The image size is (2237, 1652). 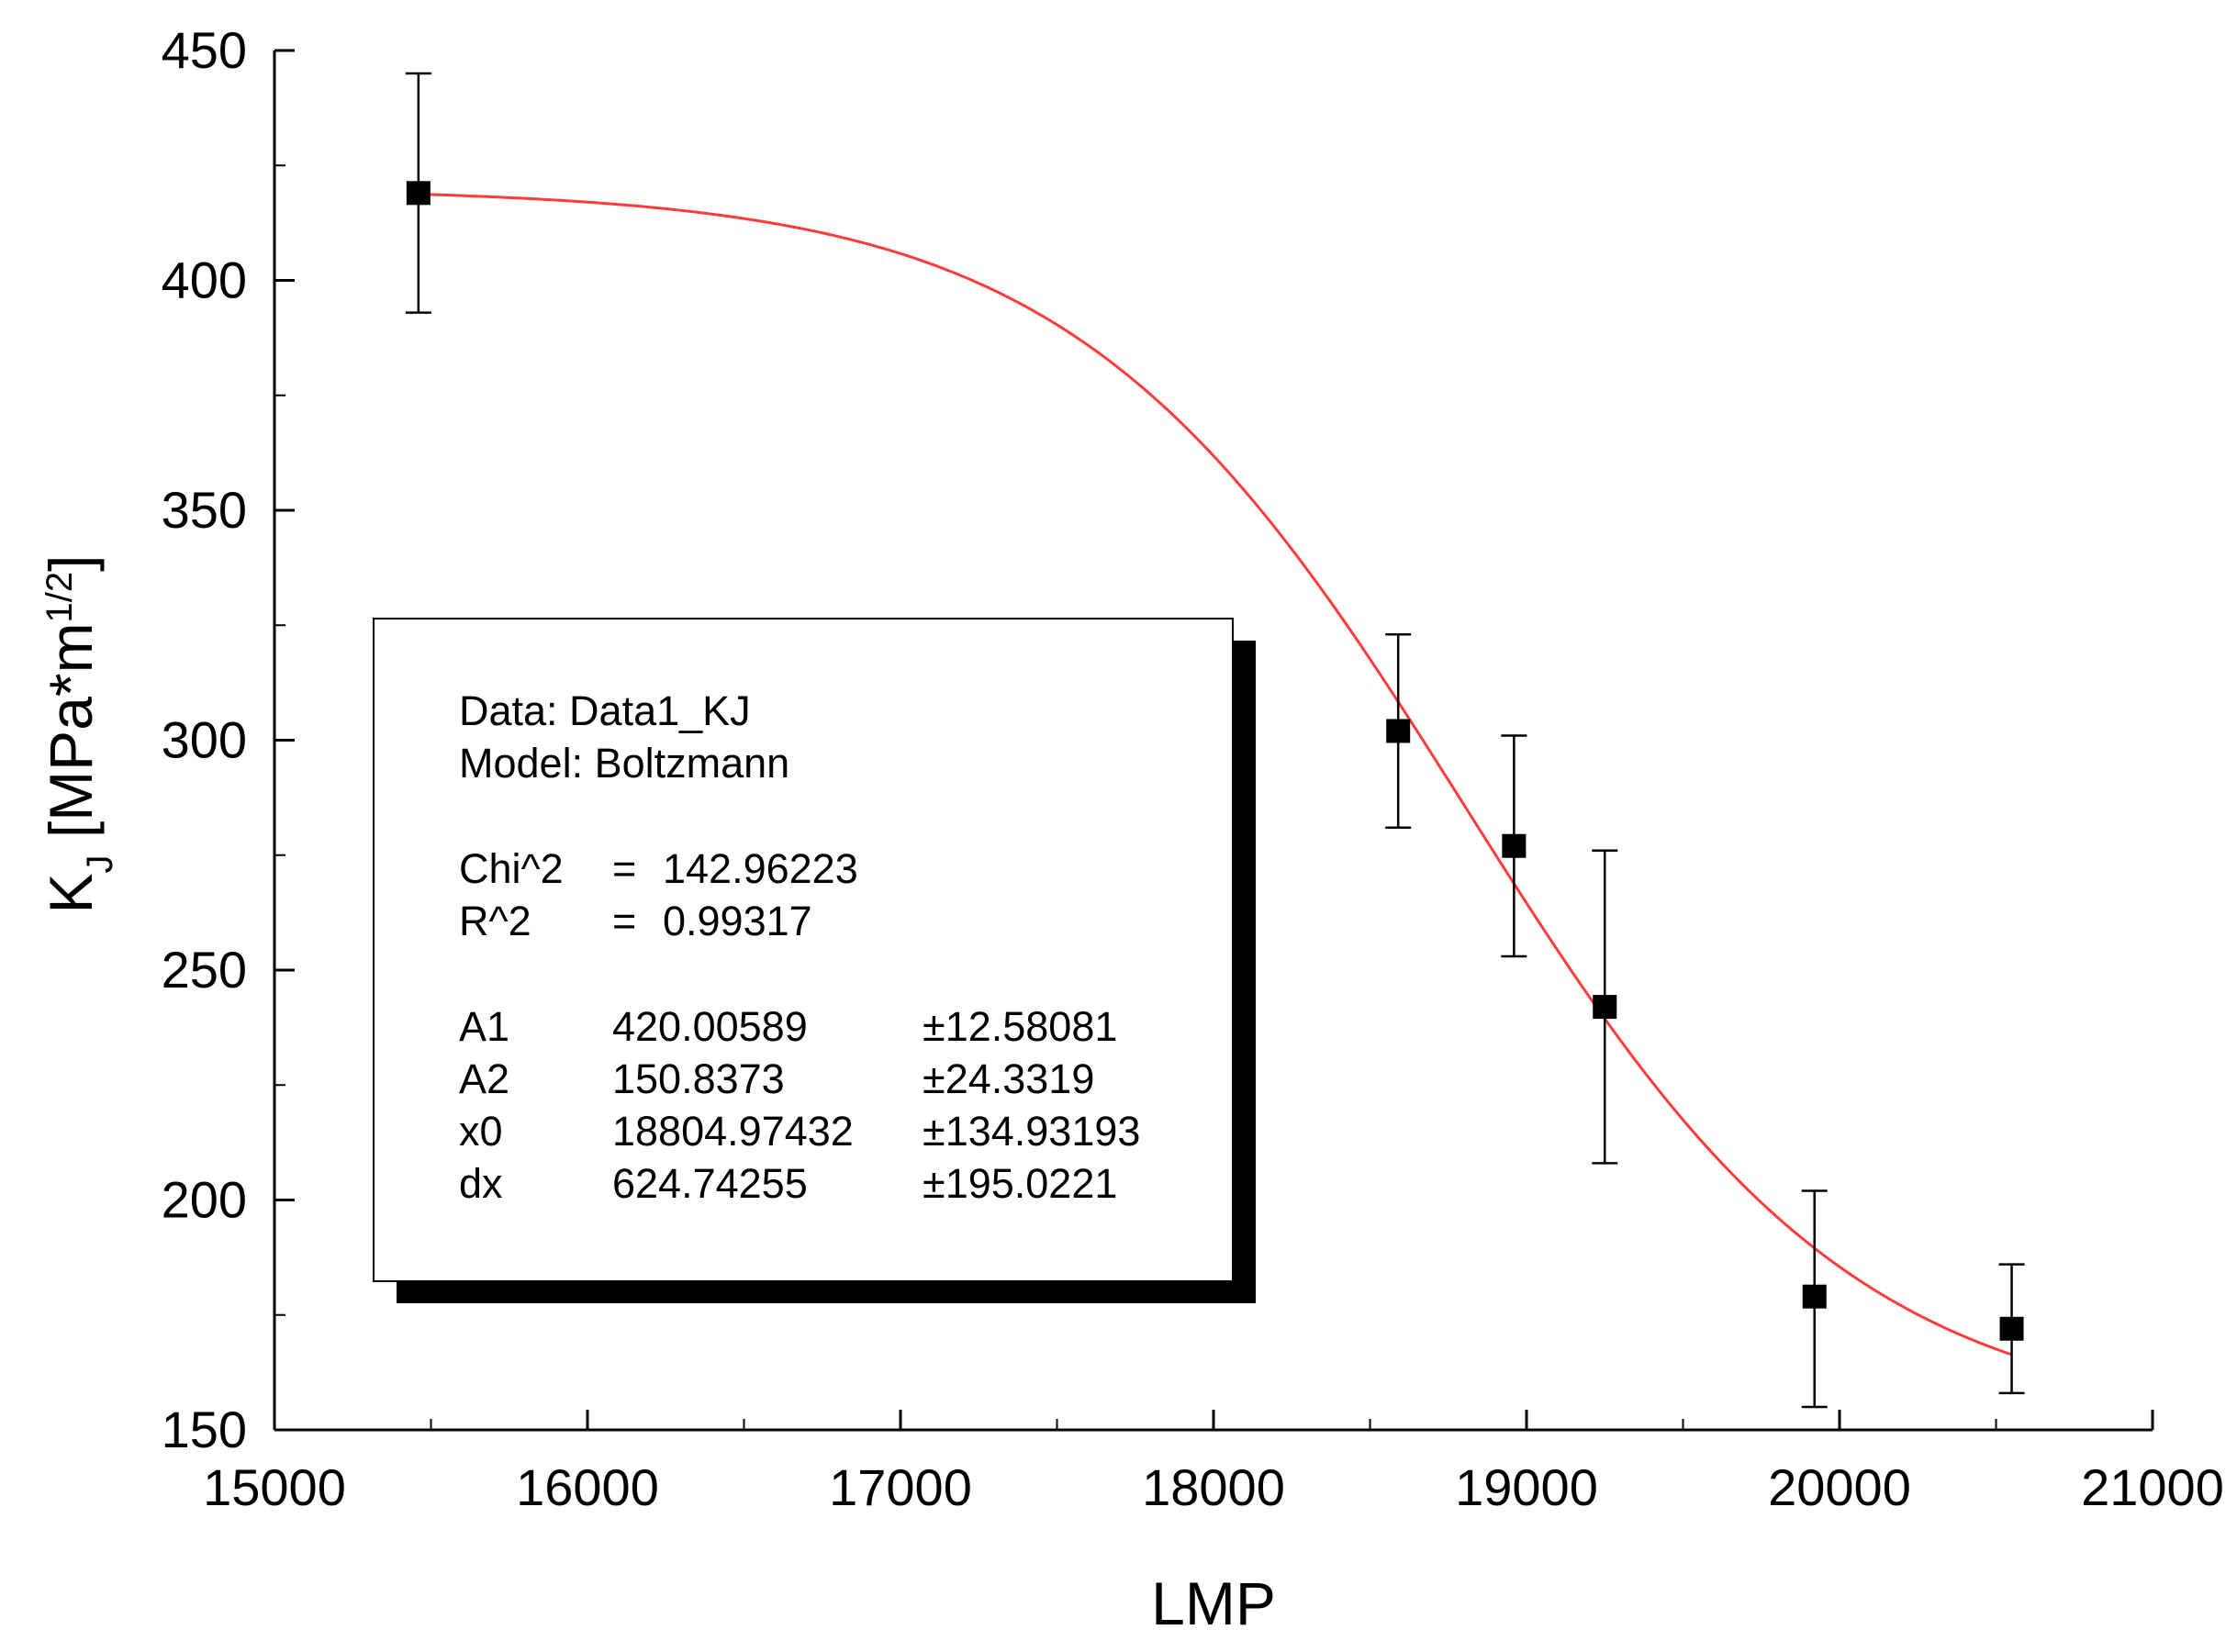 I want to click on y-tick-label: 200, so click(x=204, y=1200).